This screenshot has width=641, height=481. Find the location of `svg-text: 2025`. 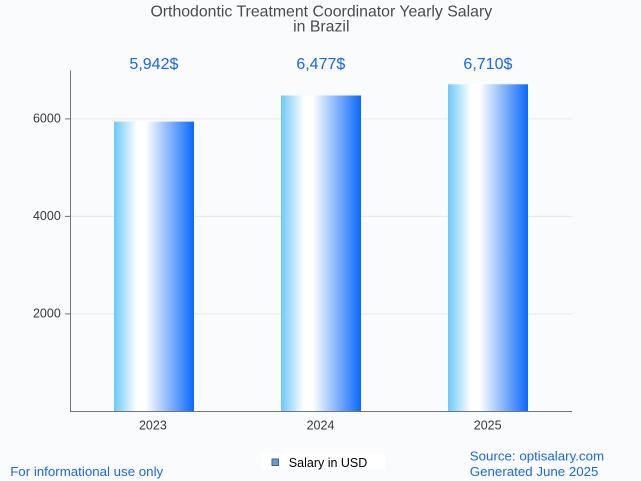

svg-text: 2025 is located at coordinates (488, 426).